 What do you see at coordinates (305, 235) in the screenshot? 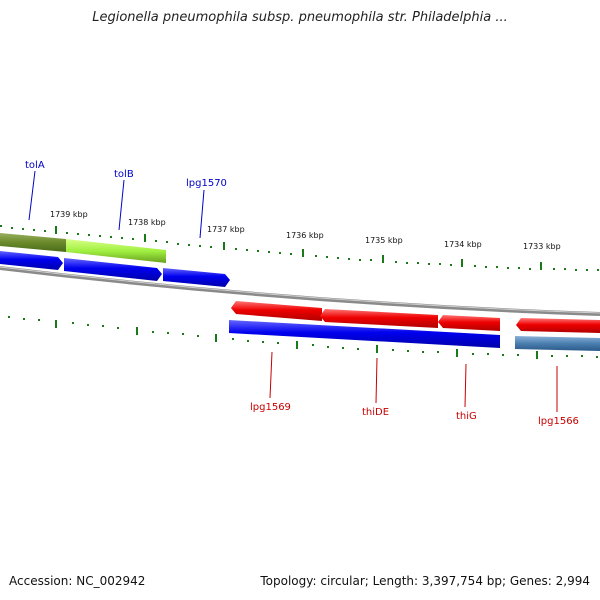
I see `tick-label-1736: 1736 kbp` at bounding box center [305, 235].